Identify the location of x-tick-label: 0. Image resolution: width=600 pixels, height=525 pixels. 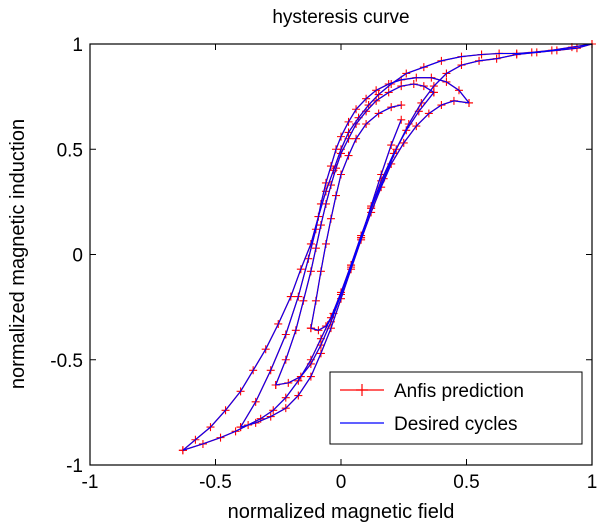
(341, 482).